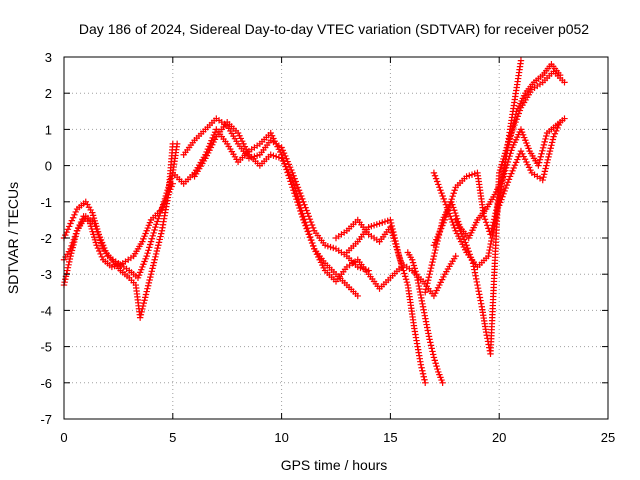 The image size is (640, 480). I want to click on x-tick-label: 5, so click(172, 437).